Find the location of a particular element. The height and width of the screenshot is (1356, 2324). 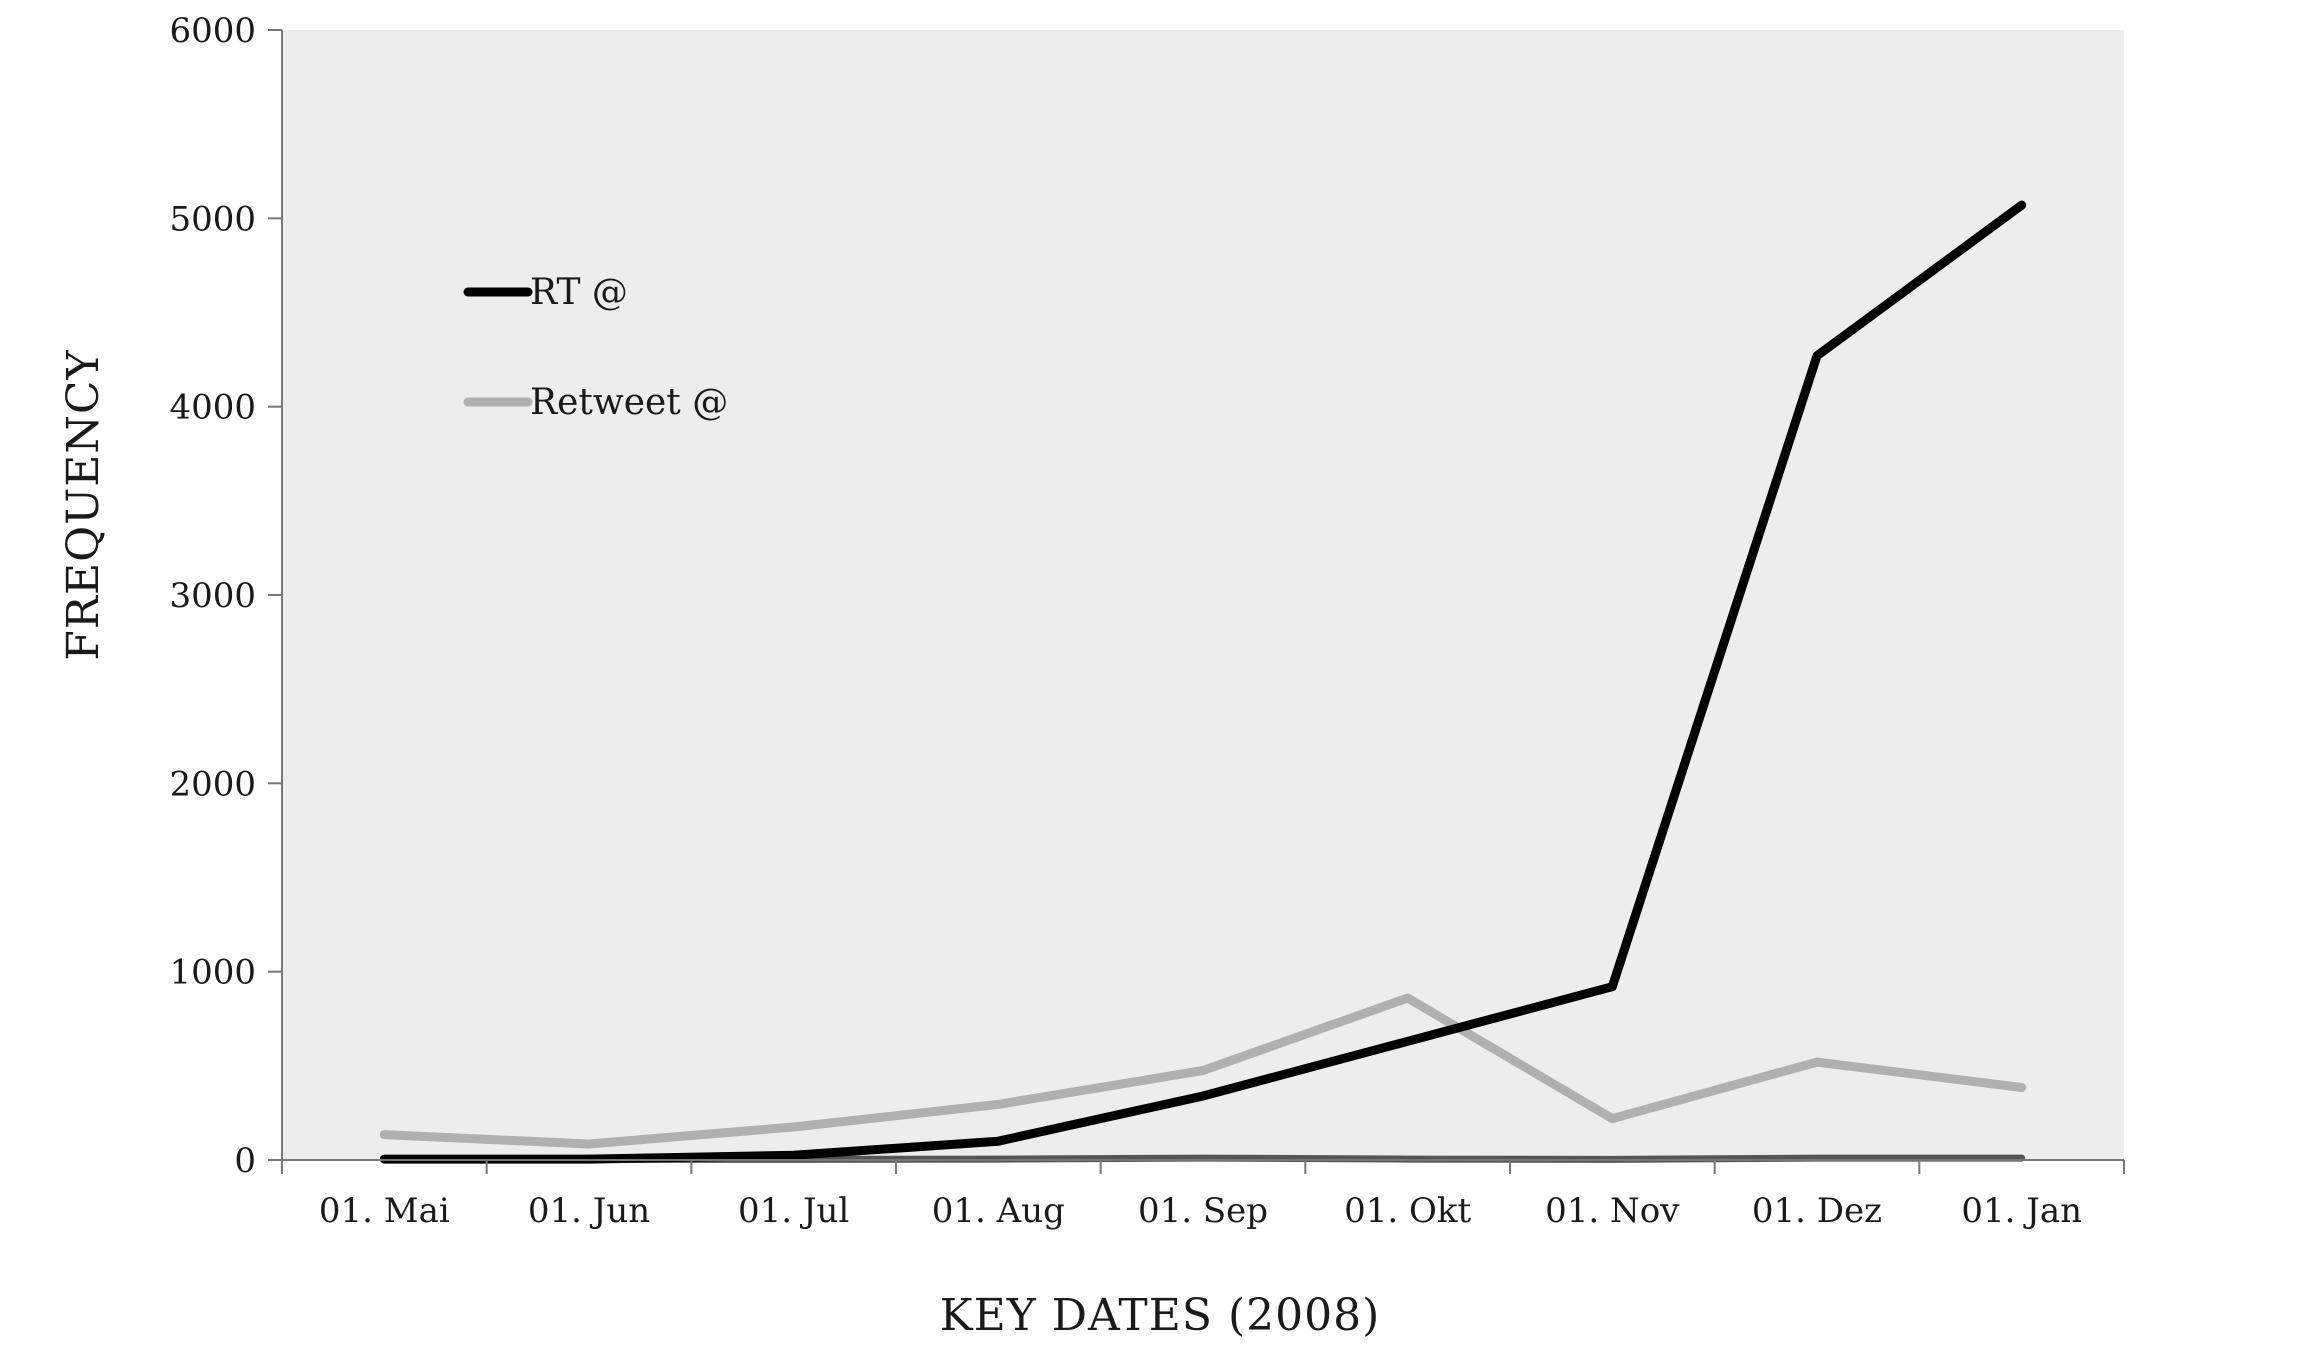

y-tick-label: 6000 is located at coordinates (212, 31).